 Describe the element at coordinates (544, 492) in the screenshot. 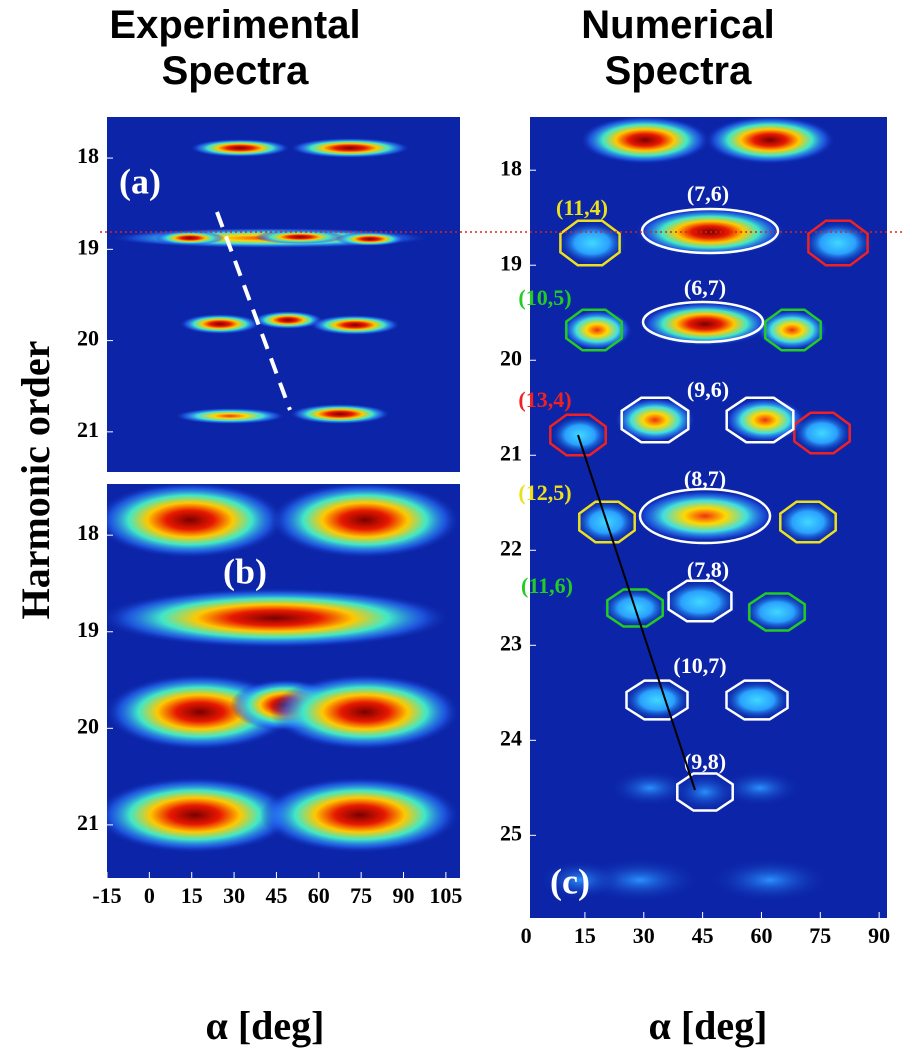

I see `annotation-label: (12,5)` at that location.